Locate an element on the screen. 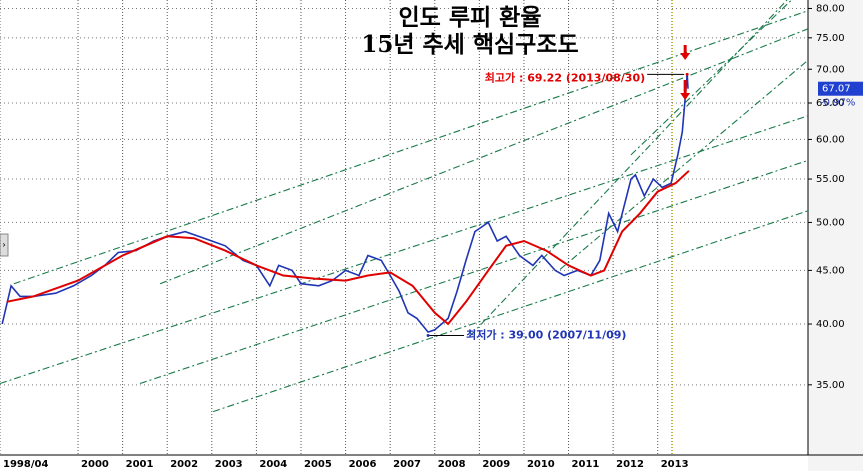 The width and height of the screenshot is (863, 471). side-tab-icon: › is located at coordinates (4, 246).